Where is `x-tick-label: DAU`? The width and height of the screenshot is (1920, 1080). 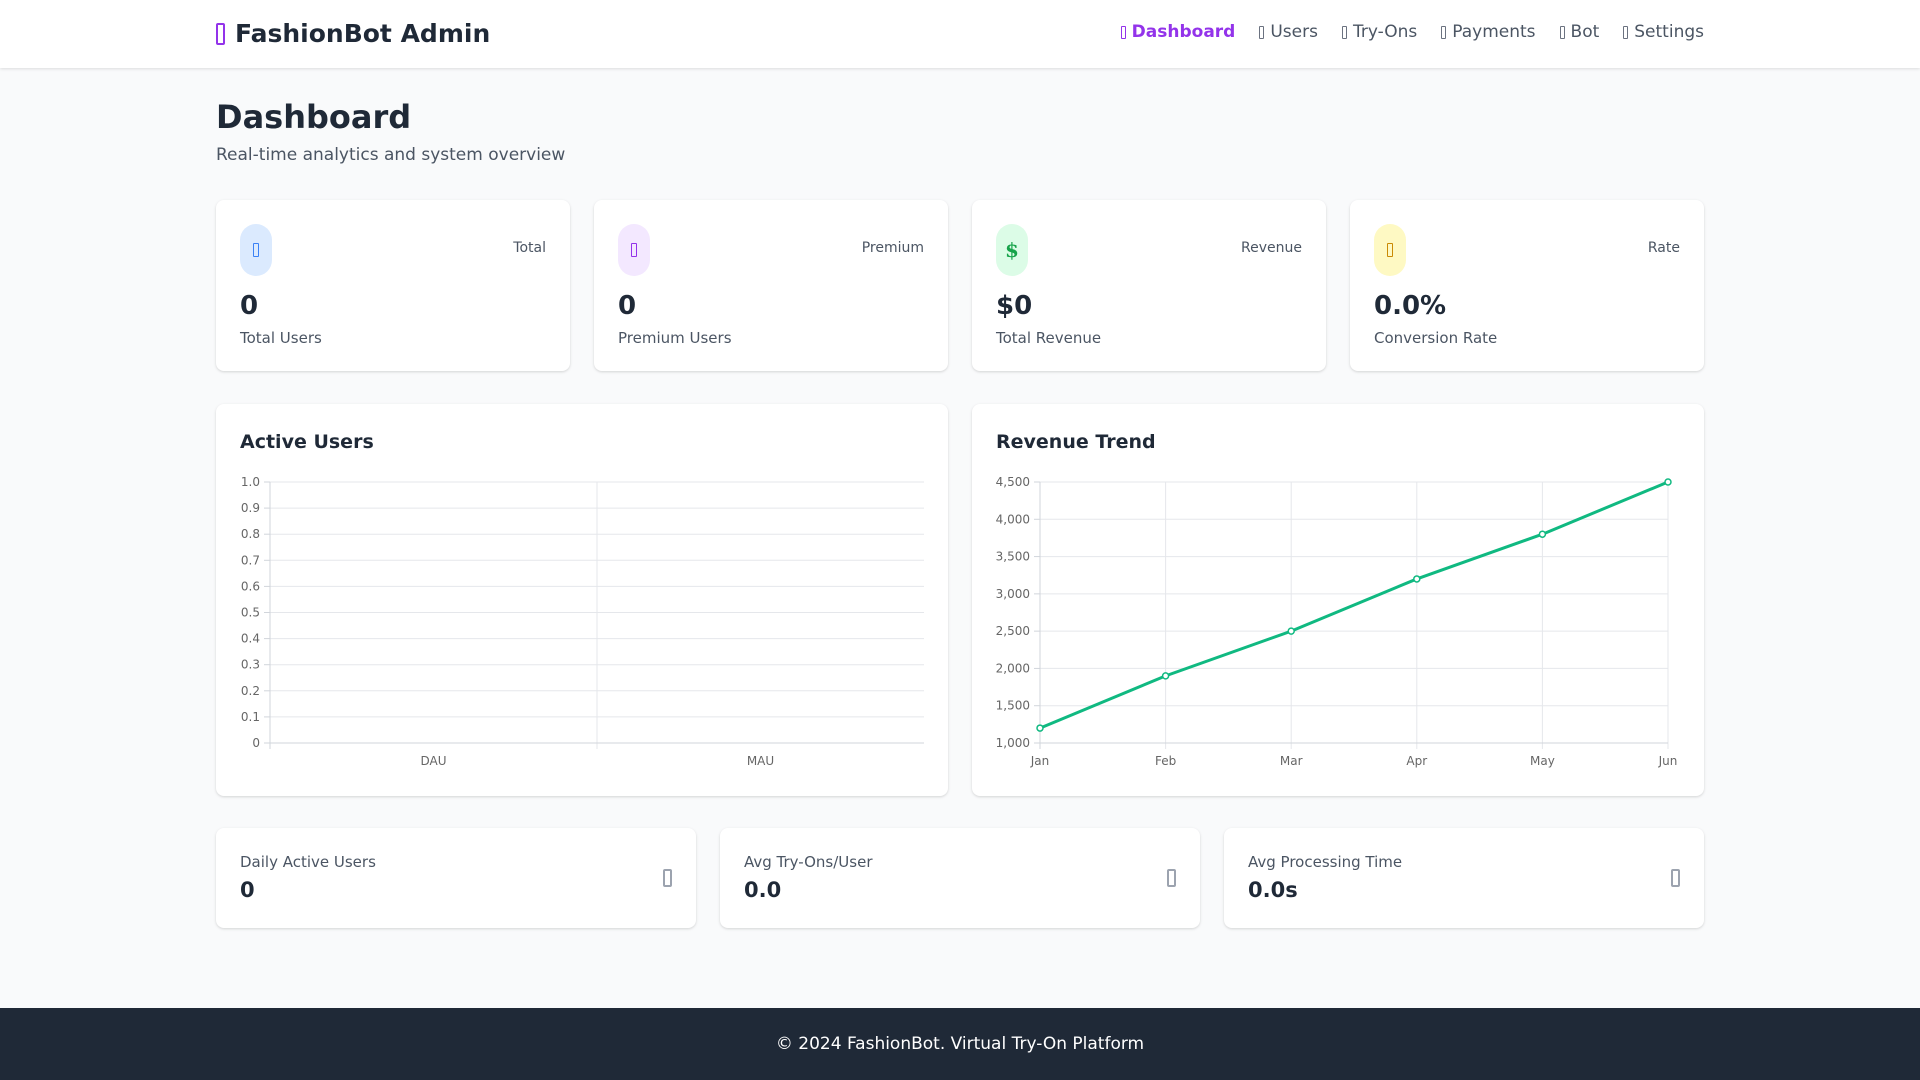
x-tick-label: DAU is located at coordinates (433, 761).